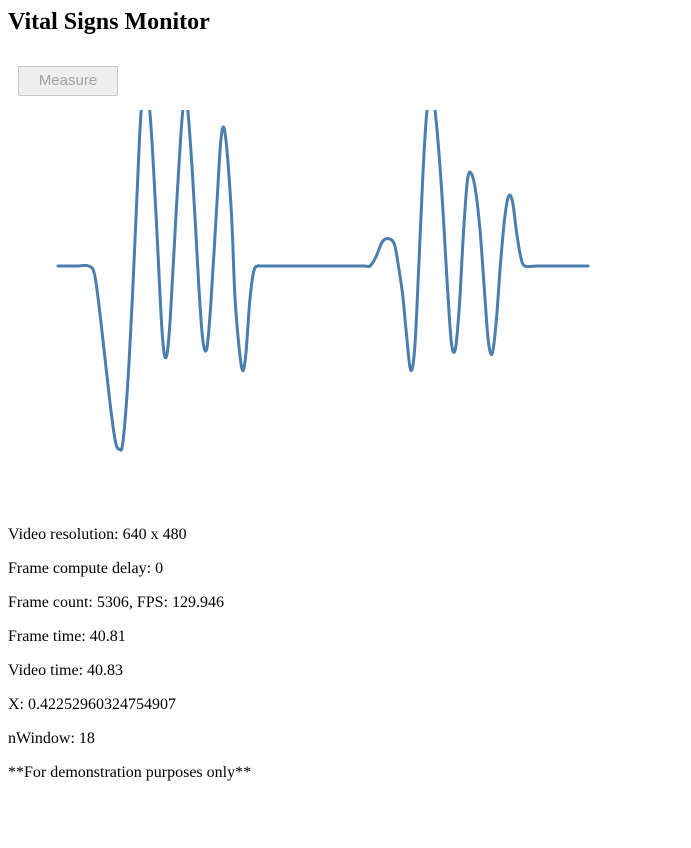 This screenshot has width=691, height=848. I want to click on video-time-text: Video time: 40.83, so click(66, 670).